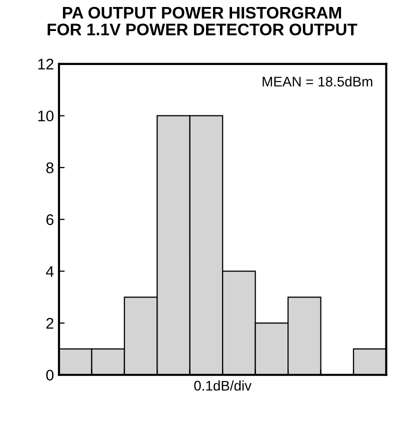 This screenshot has height=426, width=404. I want to click on annotation: MEAN = 18.5dBm, so click(317, 81).